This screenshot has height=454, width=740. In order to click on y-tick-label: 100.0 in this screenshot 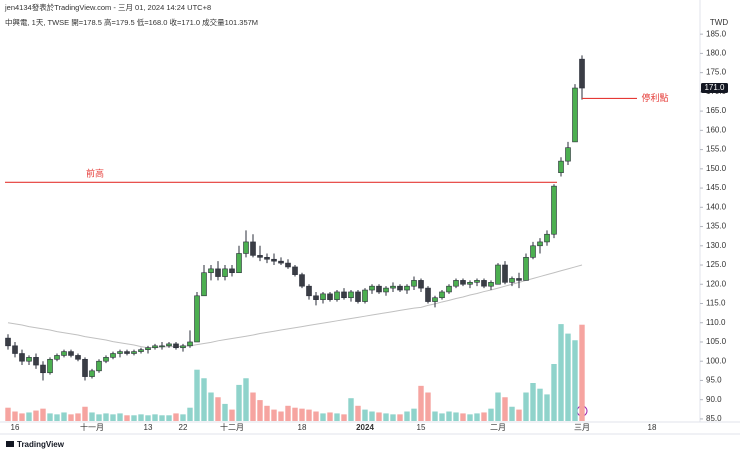, I will do `click(716, 360)`.